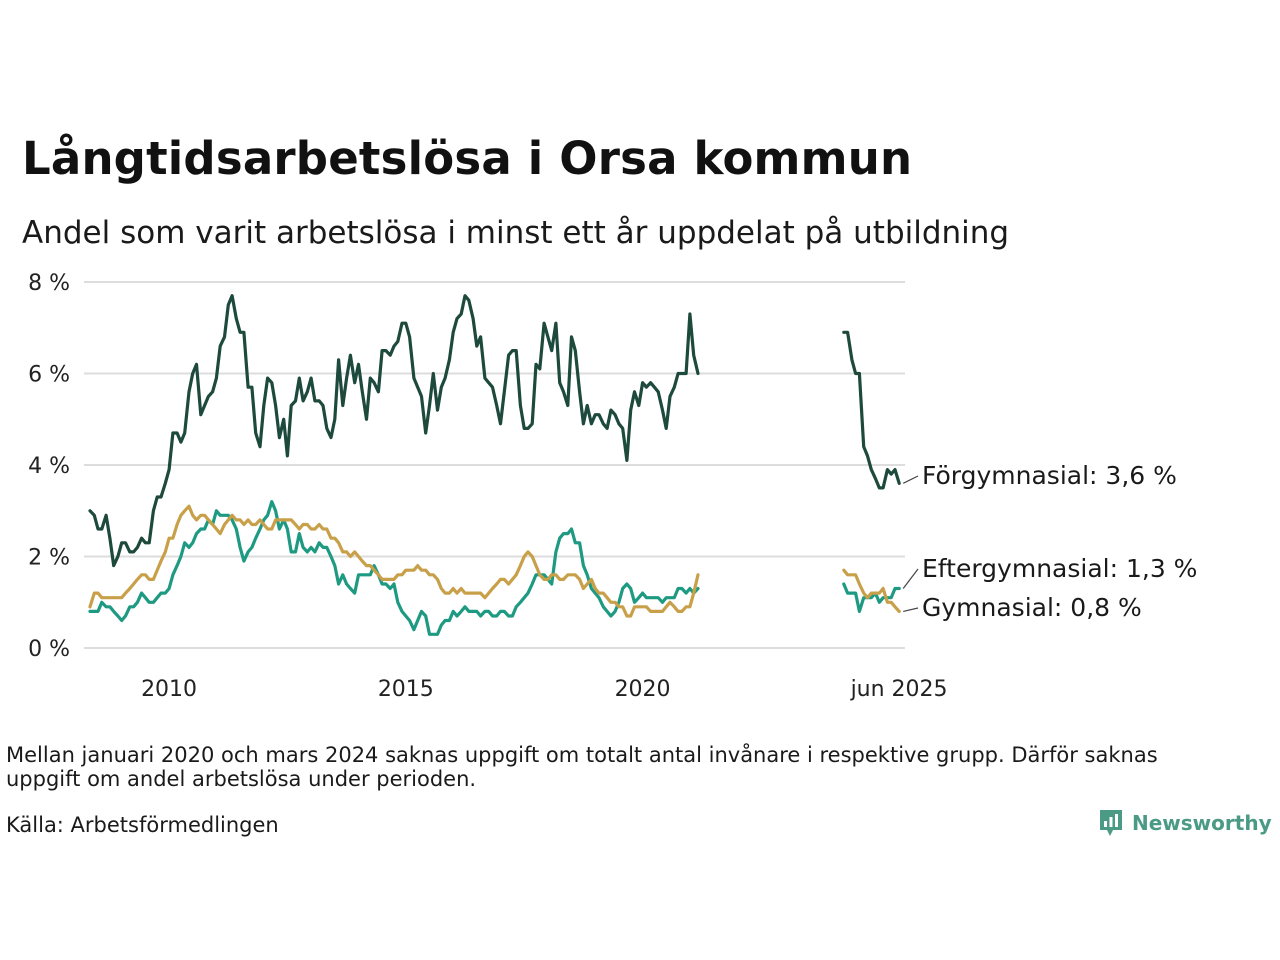  What do you see at coordinates (1111, 823) in the screenshot?
I see `newsworthy-logo-icon` at bounding box center [1111, 823].